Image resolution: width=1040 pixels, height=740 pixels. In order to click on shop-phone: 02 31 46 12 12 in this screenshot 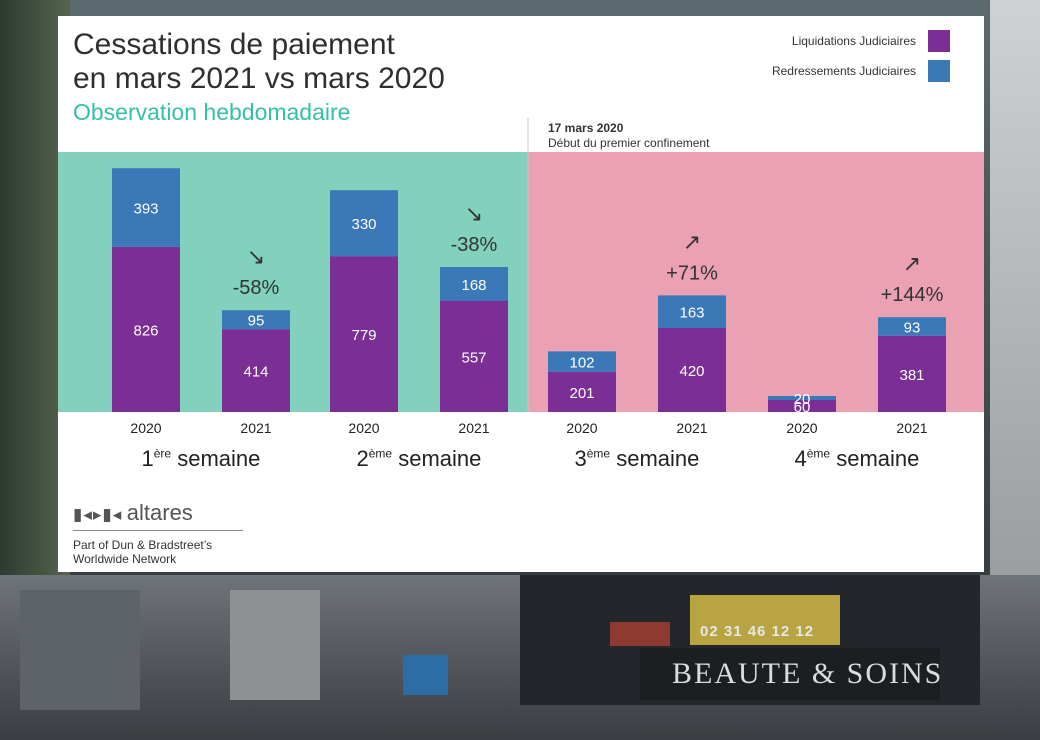, I will do `click(757, 631)`.